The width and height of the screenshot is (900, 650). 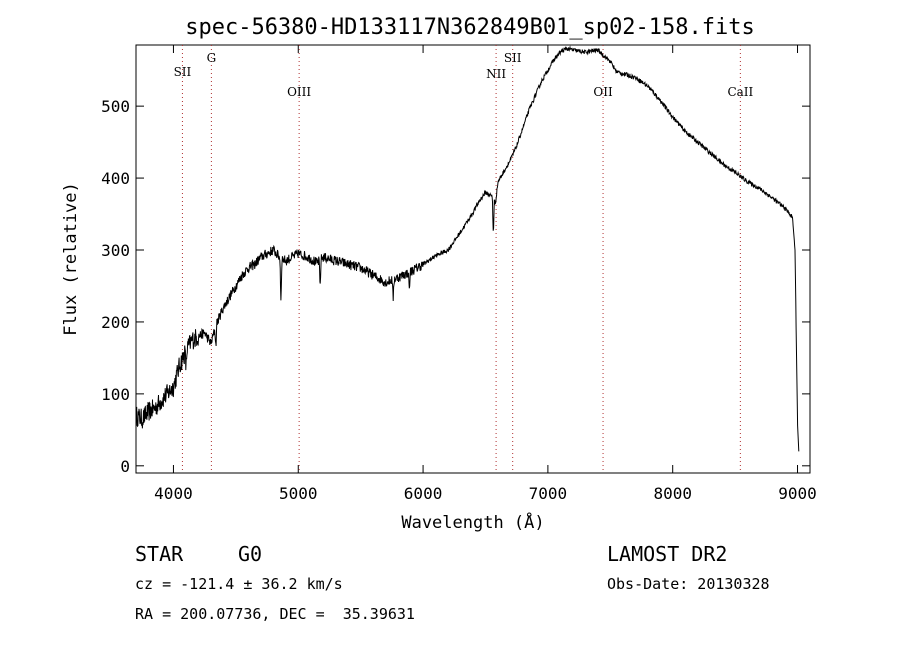 What do you see at coordinates (472, 522) in the screenshot?
I see `x-axis-label: Wavelength (Å)` at bounding box center [472, 522].